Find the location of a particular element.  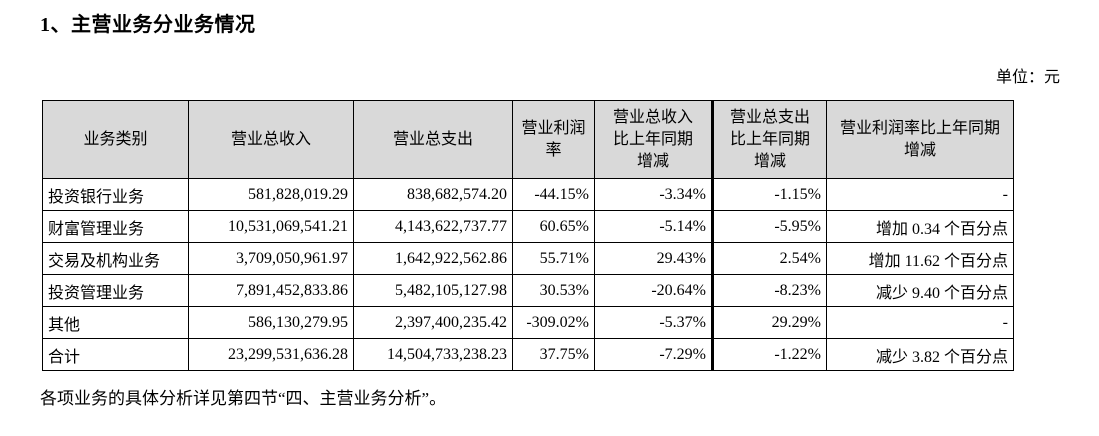

expense-yoy-cell: 29.29% is located at coordinates (769, 322).